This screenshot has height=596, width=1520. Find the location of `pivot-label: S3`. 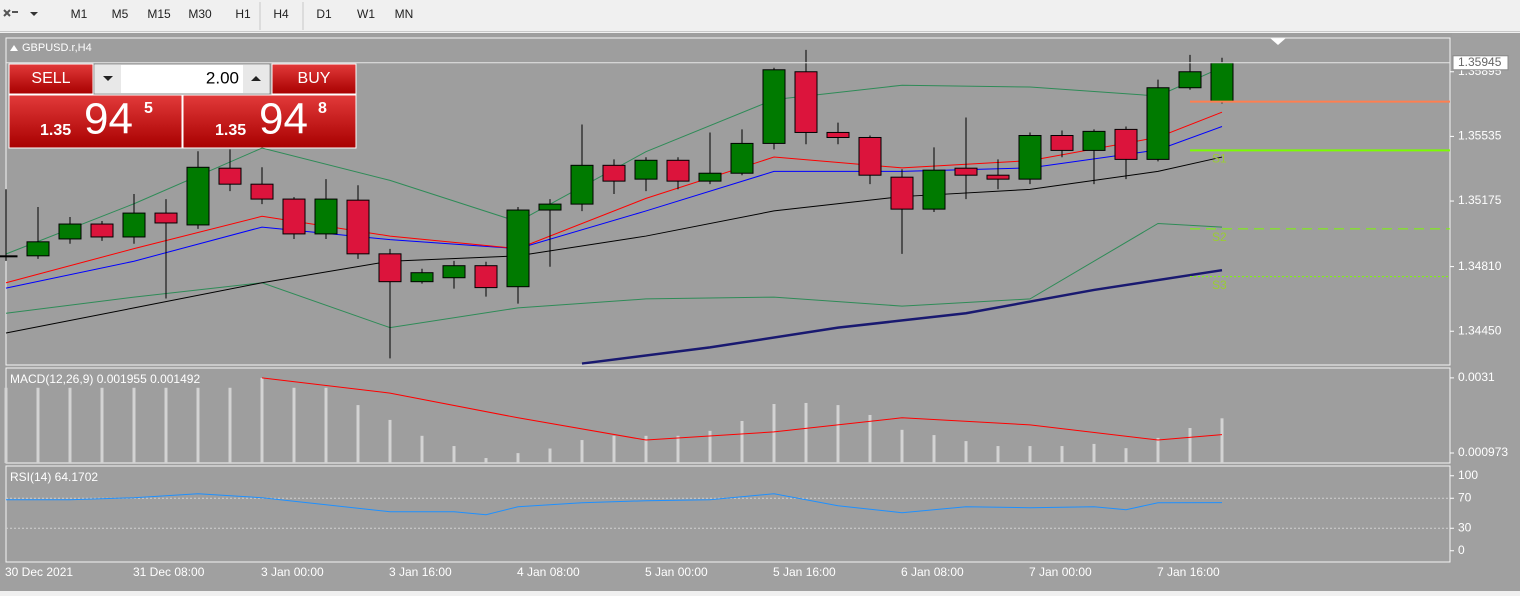

pivot-label: S3 is located at coordinates (1219, 285).